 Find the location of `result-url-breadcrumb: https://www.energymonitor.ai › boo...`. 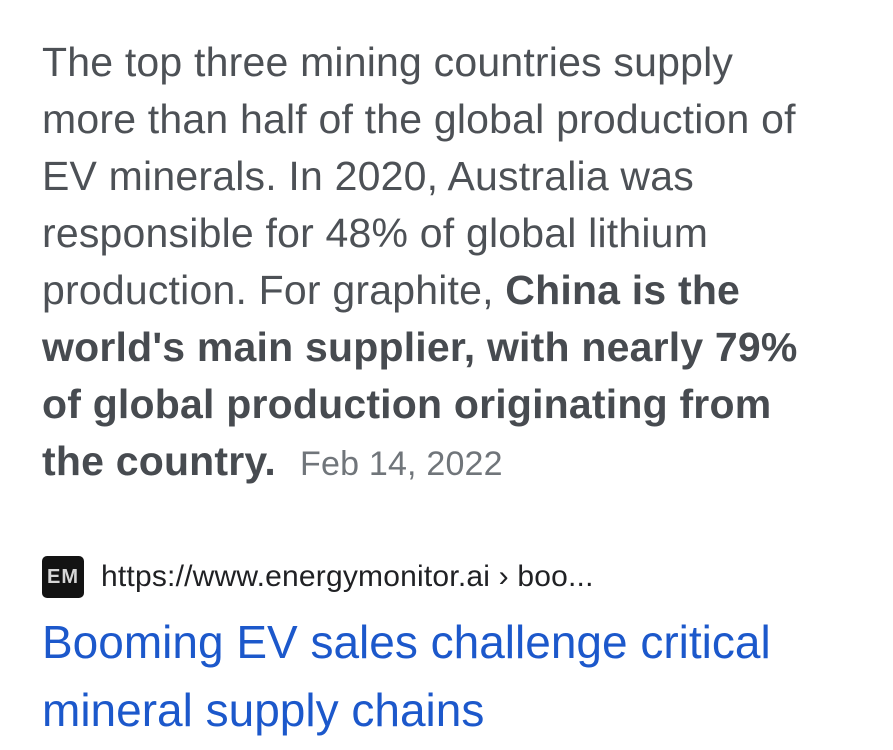

result-url-breadcrumb: https://www.energymonitor.ai › boo... is located at coordinates (347, 576).